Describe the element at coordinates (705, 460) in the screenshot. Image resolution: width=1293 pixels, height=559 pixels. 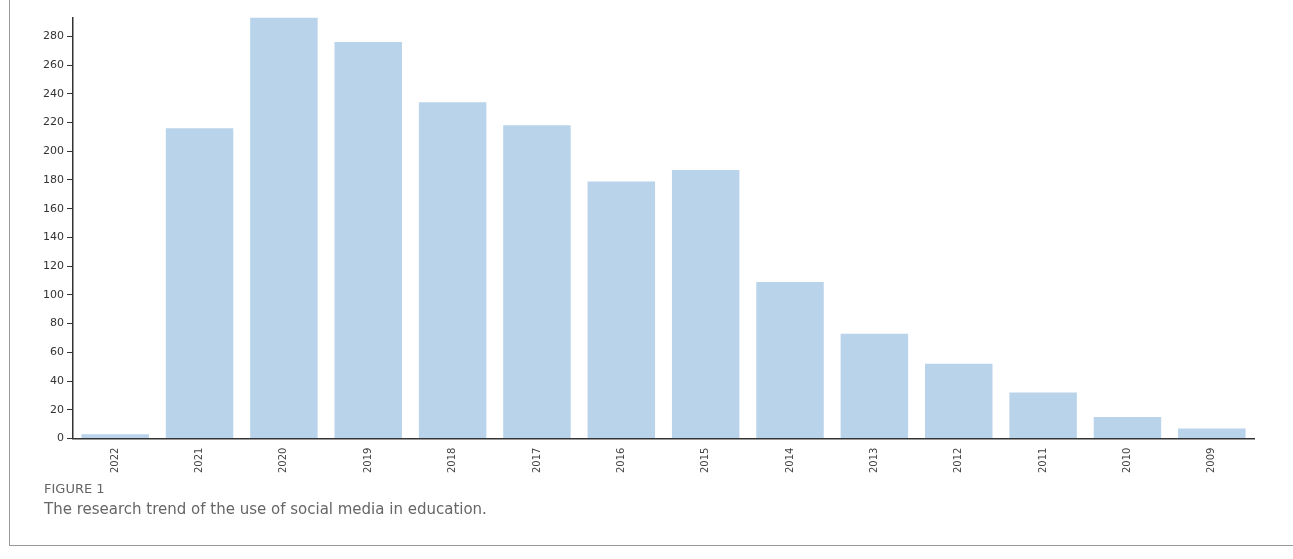
I see `x-tick-label: 2015` at that location.